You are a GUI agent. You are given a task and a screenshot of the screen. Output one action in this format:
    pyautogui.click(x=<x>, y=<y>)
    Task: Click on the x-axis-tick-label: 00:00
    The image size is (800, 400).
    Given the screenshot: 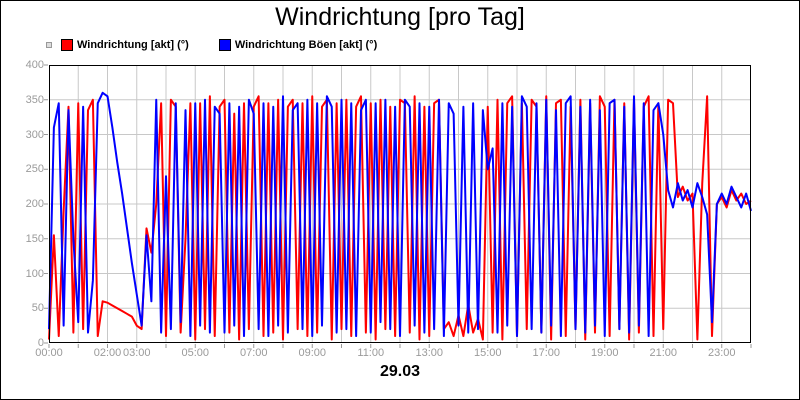 What is the action you would take?
    pyautogui.click(x=49, y=353)
    